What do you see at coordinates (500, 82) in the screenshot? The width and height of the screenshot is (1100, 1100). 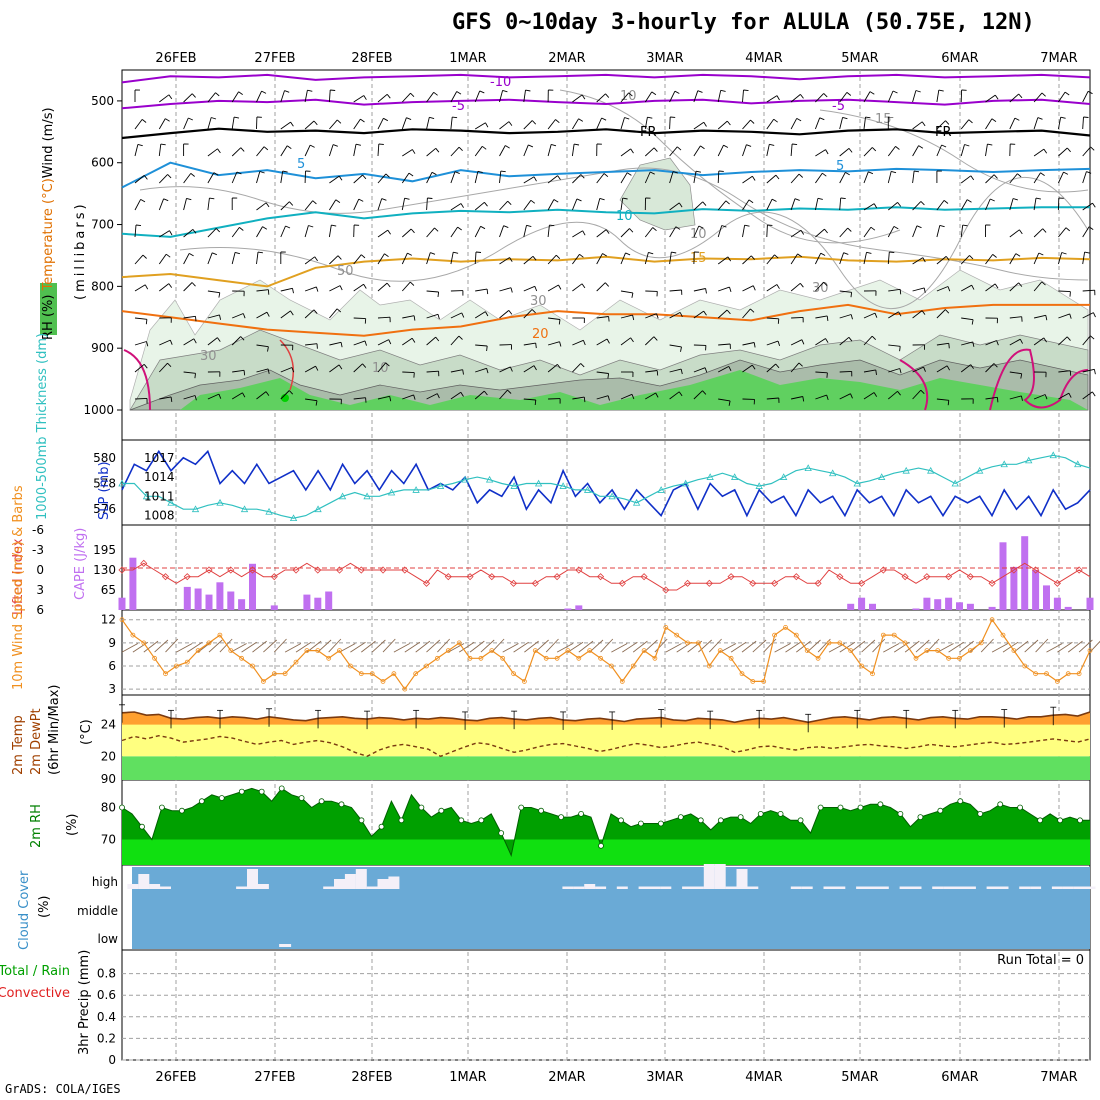 I see `contour-label-0: -10` at bounding box center [500, 82].